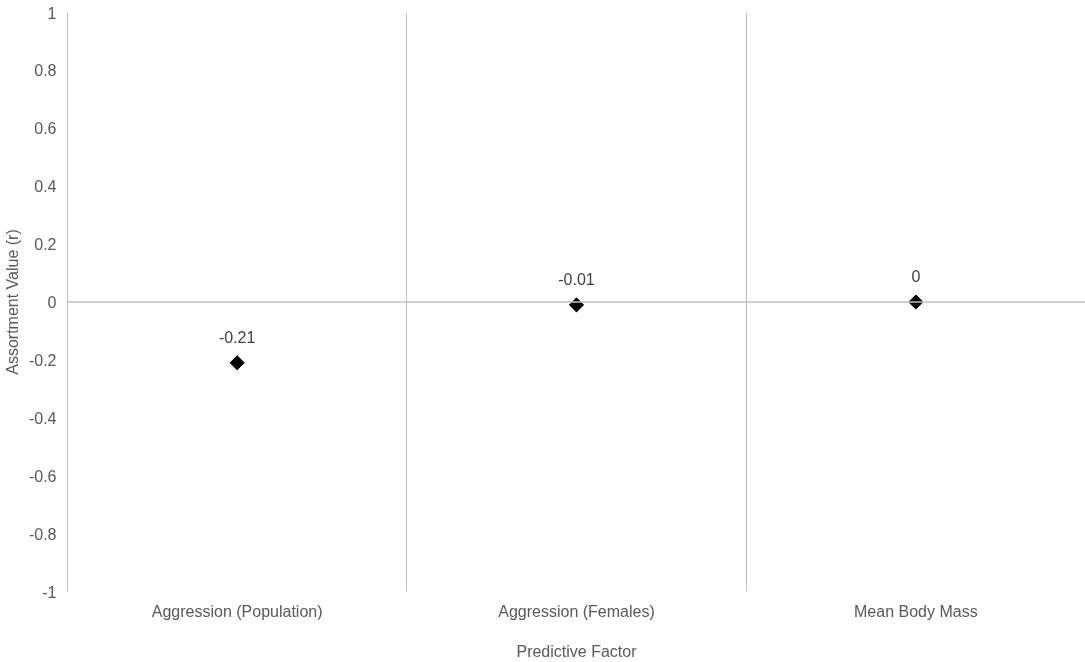 The width and height of the screenshot is (1085, 662). What do you see at coordinates (916, 611) in the screenshot?
I see `x-tick-label: Mean Body Mass` at bounding box center [916, 611].